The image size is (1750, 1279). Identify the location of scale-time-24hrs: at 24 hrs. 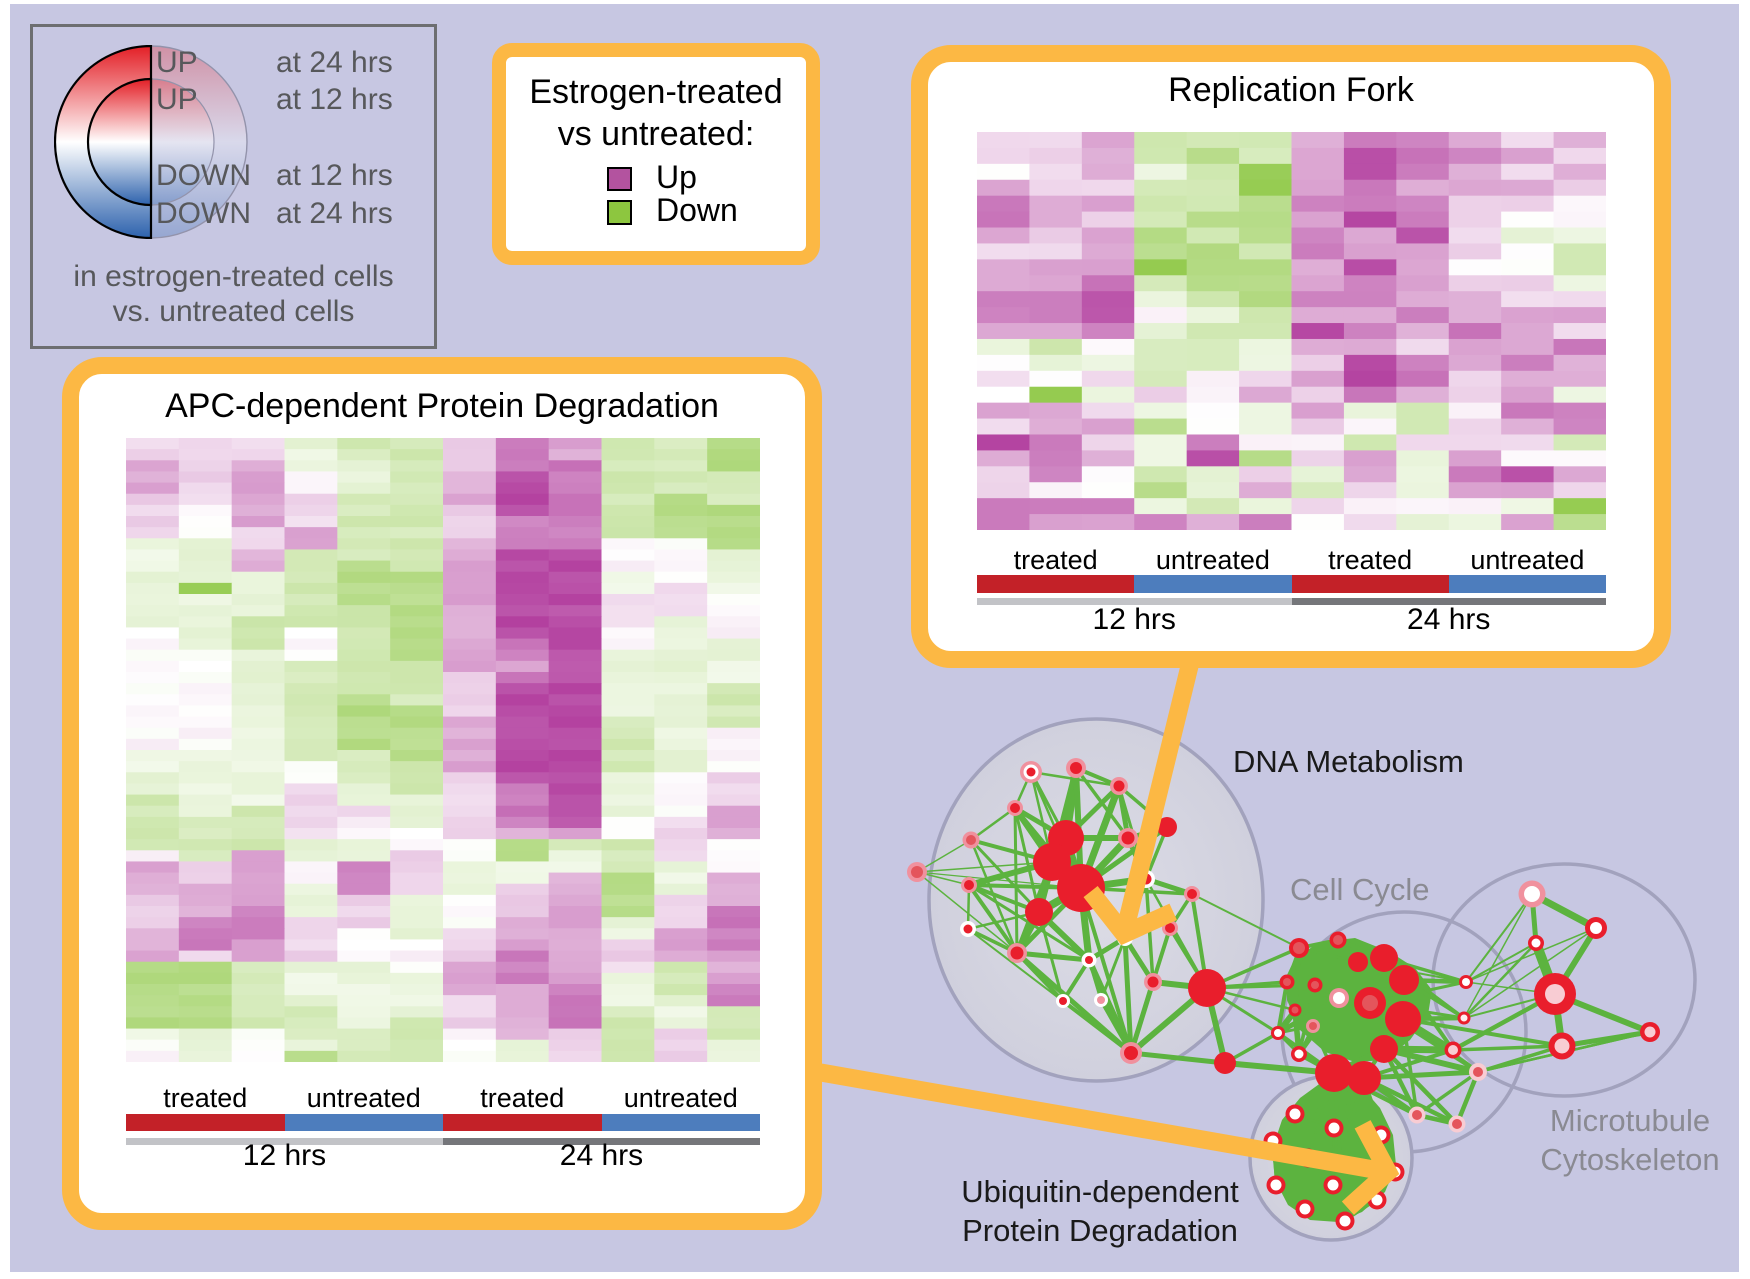
(334, 62).